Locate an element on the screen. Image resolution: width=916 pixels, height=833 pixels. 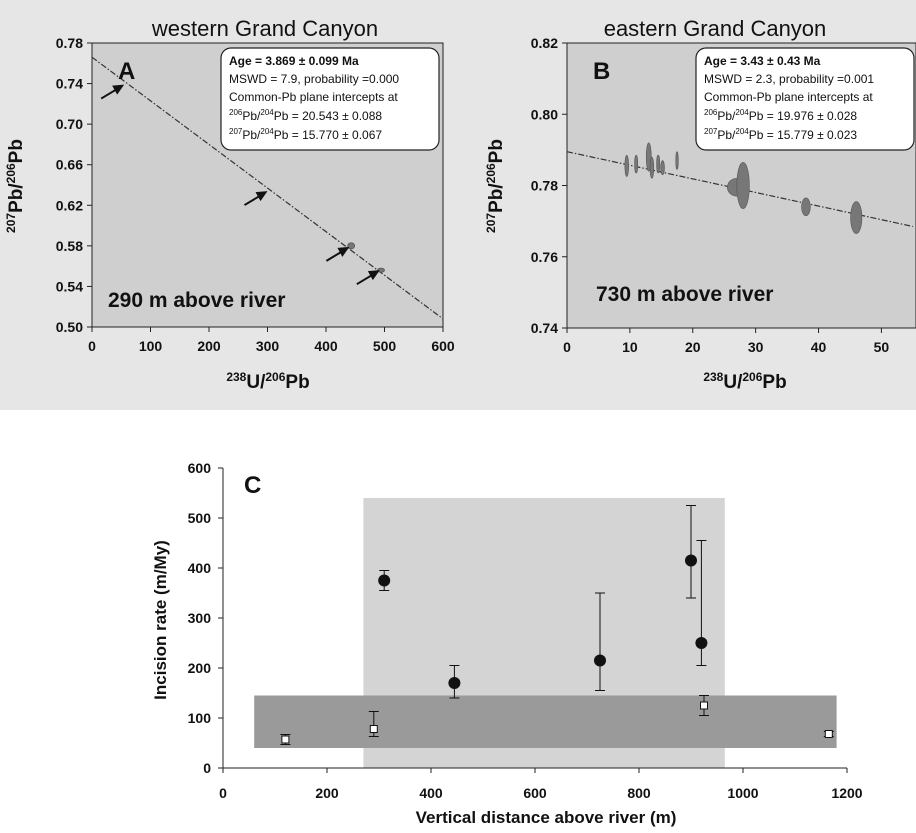
panel-b-y-tick-label: 0.82 is located at coordinates (544, 43).